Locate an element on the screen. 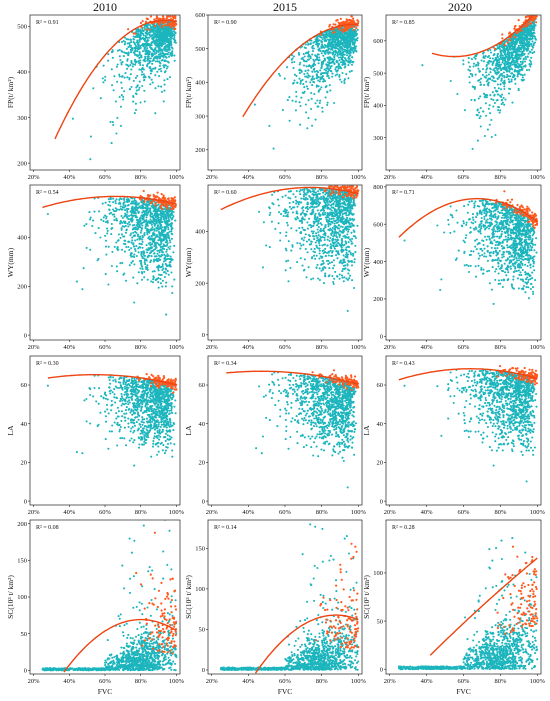  x-tick-label: 40% is located at coordinates (69, 347).